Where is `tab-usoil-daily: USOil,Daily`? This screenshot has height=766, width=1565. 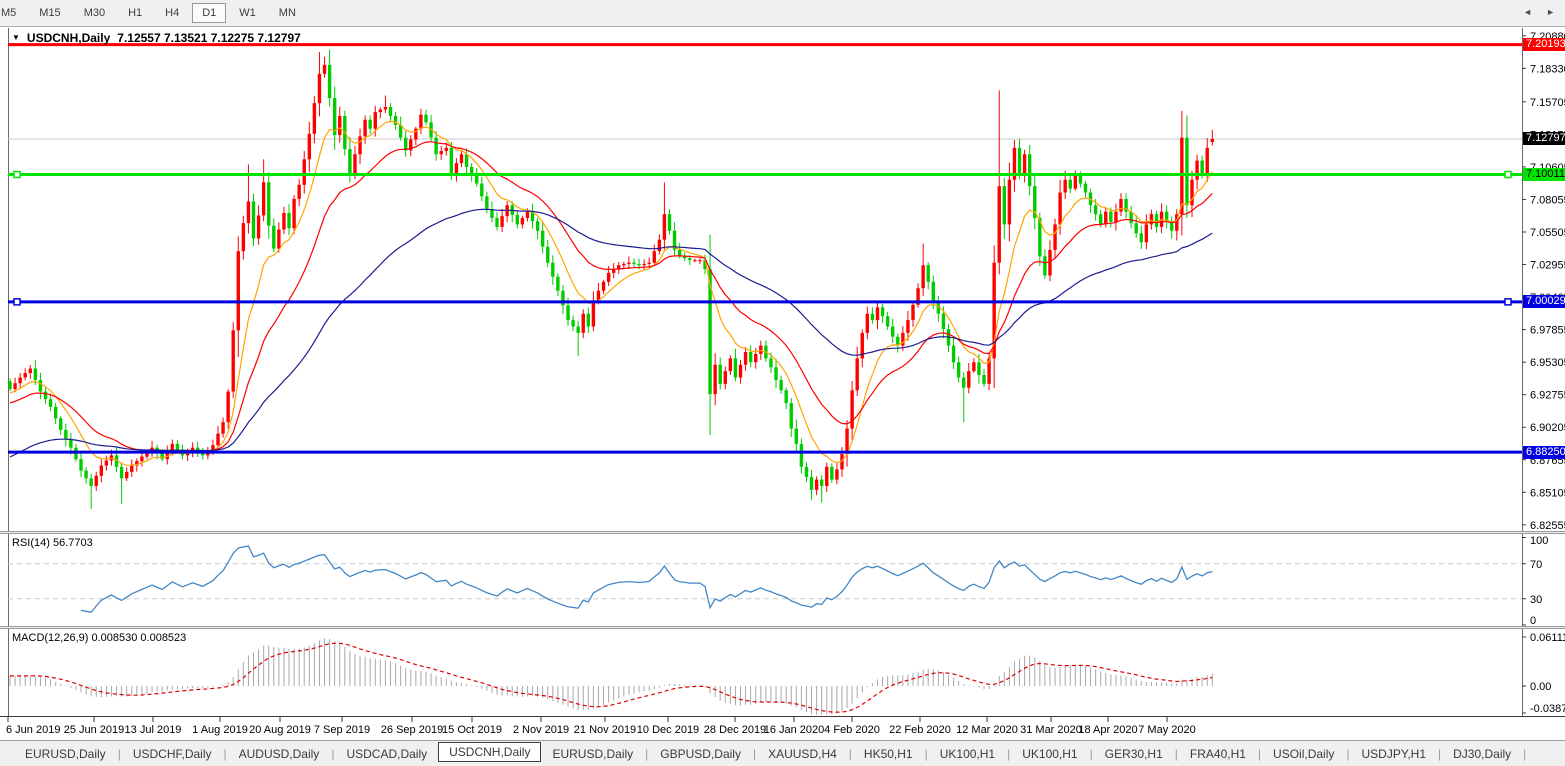
tab-usoil-daily: USOil,Daily is located at coordinates (1304, 753).